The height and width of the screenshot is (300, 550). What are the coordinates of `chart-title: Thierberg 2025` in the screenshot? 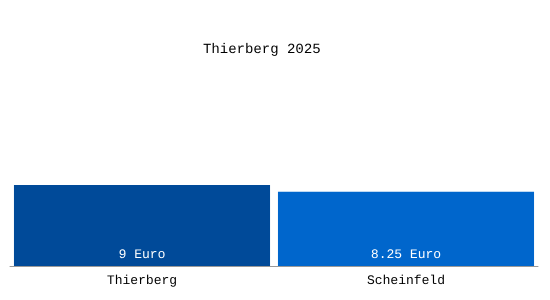 It's located at (262, 50).